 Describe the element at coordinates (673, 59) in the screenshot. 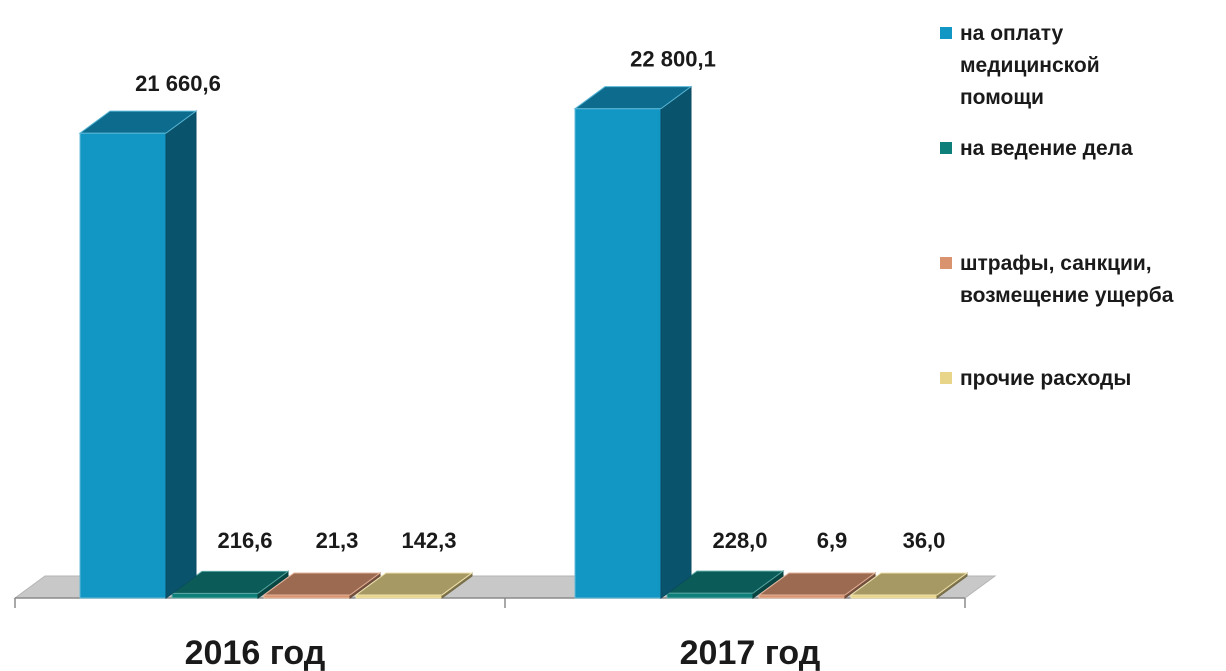

I see `data-label: 22 800,1` at that location.